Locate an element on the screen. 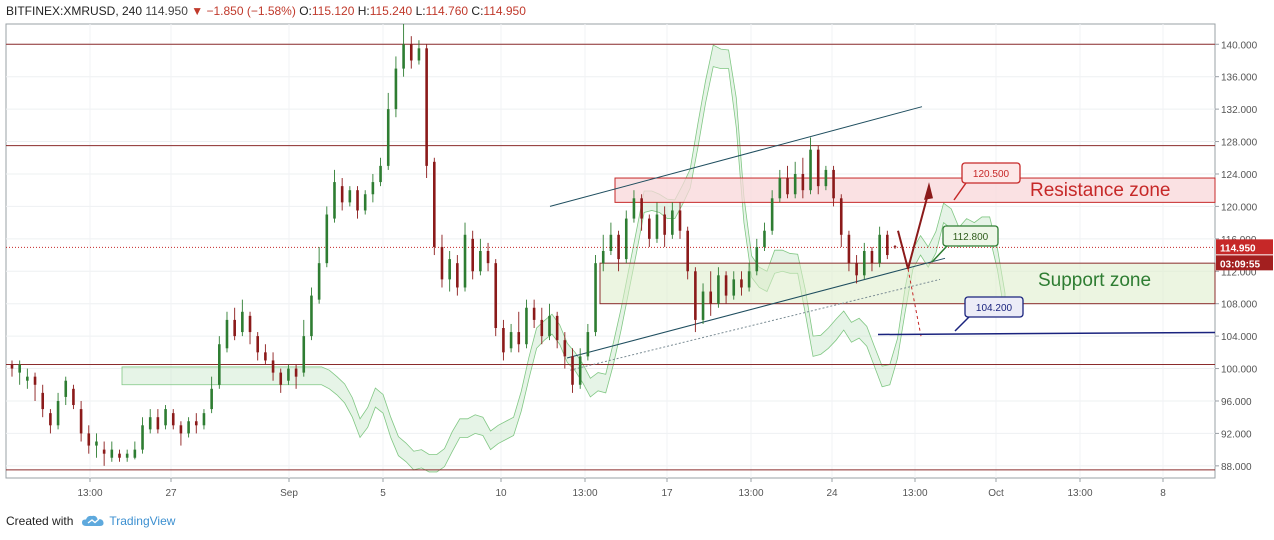 The width and height of the screenshot is (1274, 540). high-value: 115.240 is located at coordinates (391, 11).